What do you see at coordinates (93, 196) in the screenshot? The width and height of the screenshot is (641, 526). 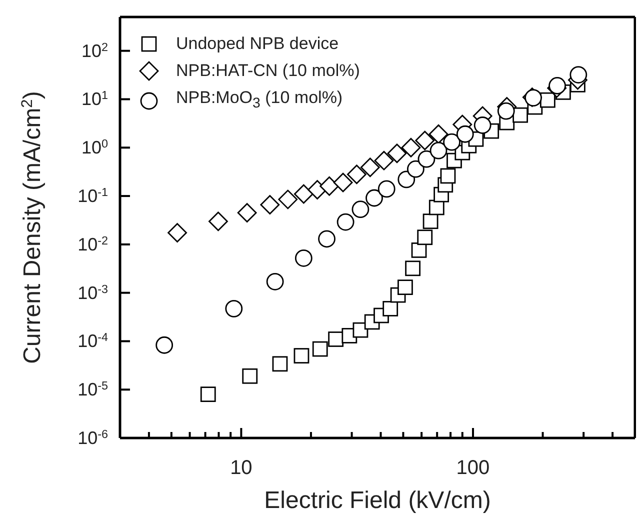 I see `y-tick-label: 10$^{-1}$` at bounding box center [93, 196].